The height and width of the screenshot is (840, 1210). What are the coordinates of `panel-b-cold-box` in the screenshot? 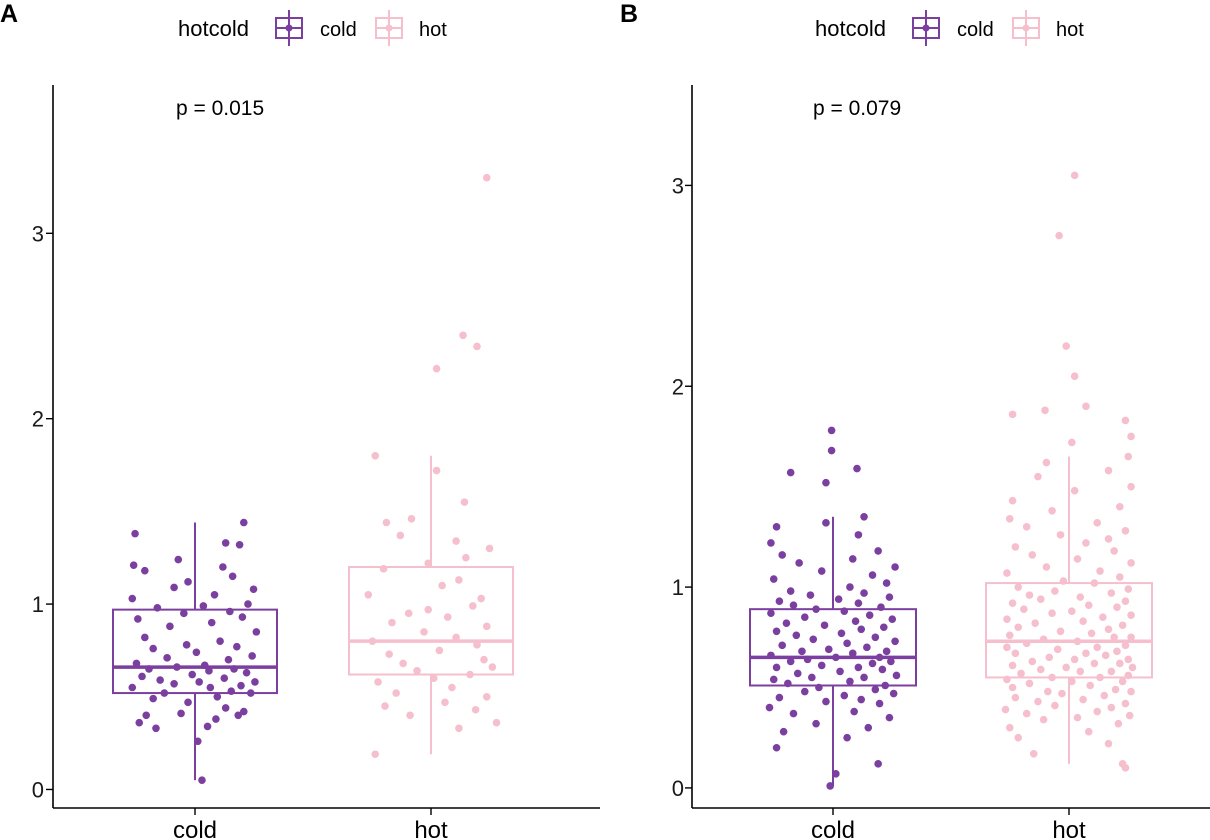 It's located at (833, 647).